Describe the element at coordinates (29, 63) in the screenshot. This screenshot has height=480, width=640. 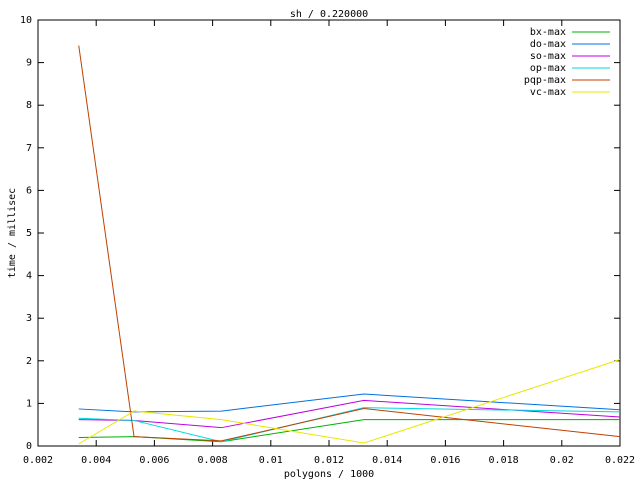
I see `y-tick-label: 9` at that location.